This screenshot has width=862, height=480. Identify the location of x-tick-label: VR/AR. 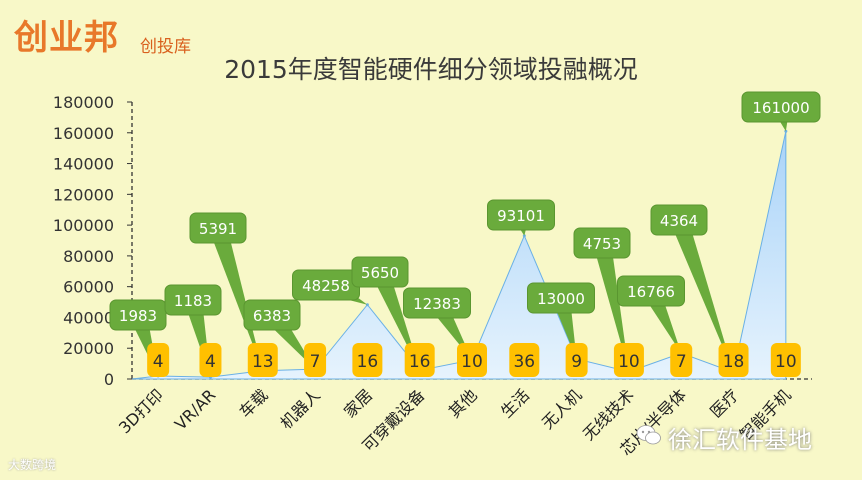
(195, 409).